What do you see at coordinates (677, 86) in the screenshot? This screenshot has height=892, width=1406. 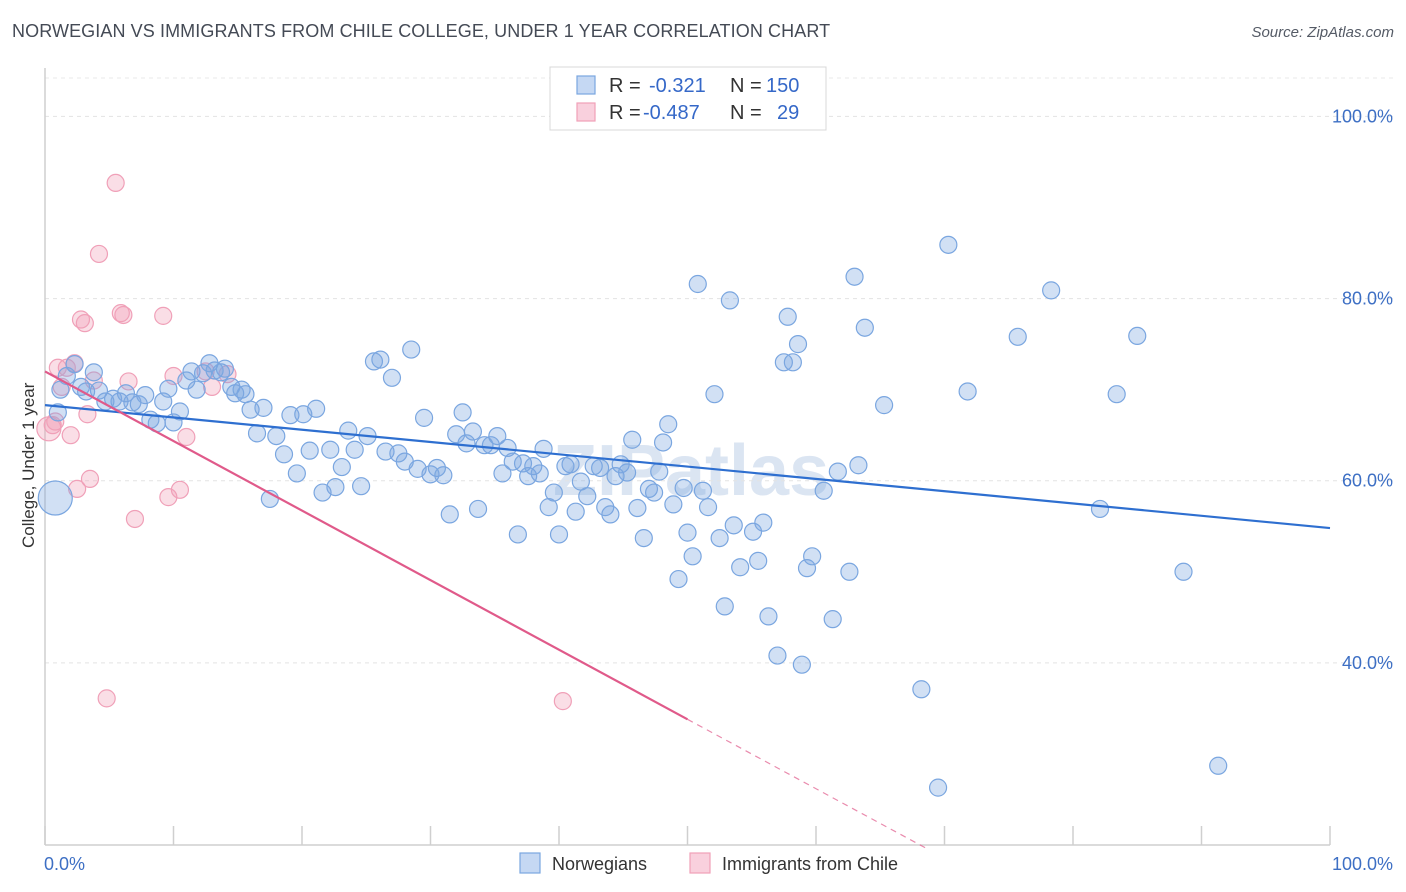 I see `legend-r-value: -0.321` at bounding box center [677, 86].